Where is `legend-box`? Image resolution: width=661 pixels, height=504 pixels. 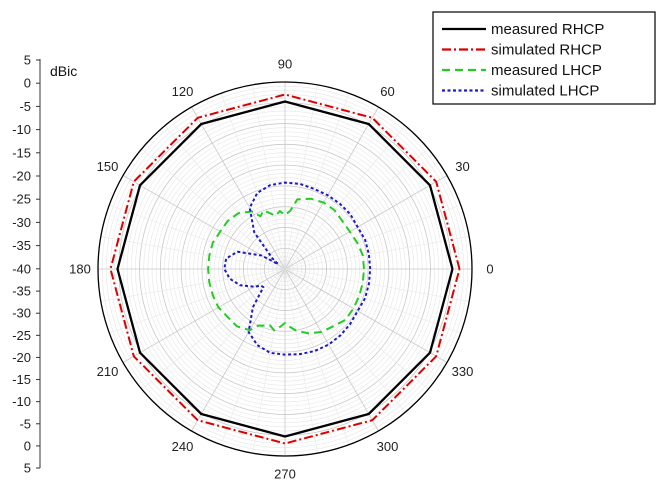
legend-box is located at coordinates (544, 58).